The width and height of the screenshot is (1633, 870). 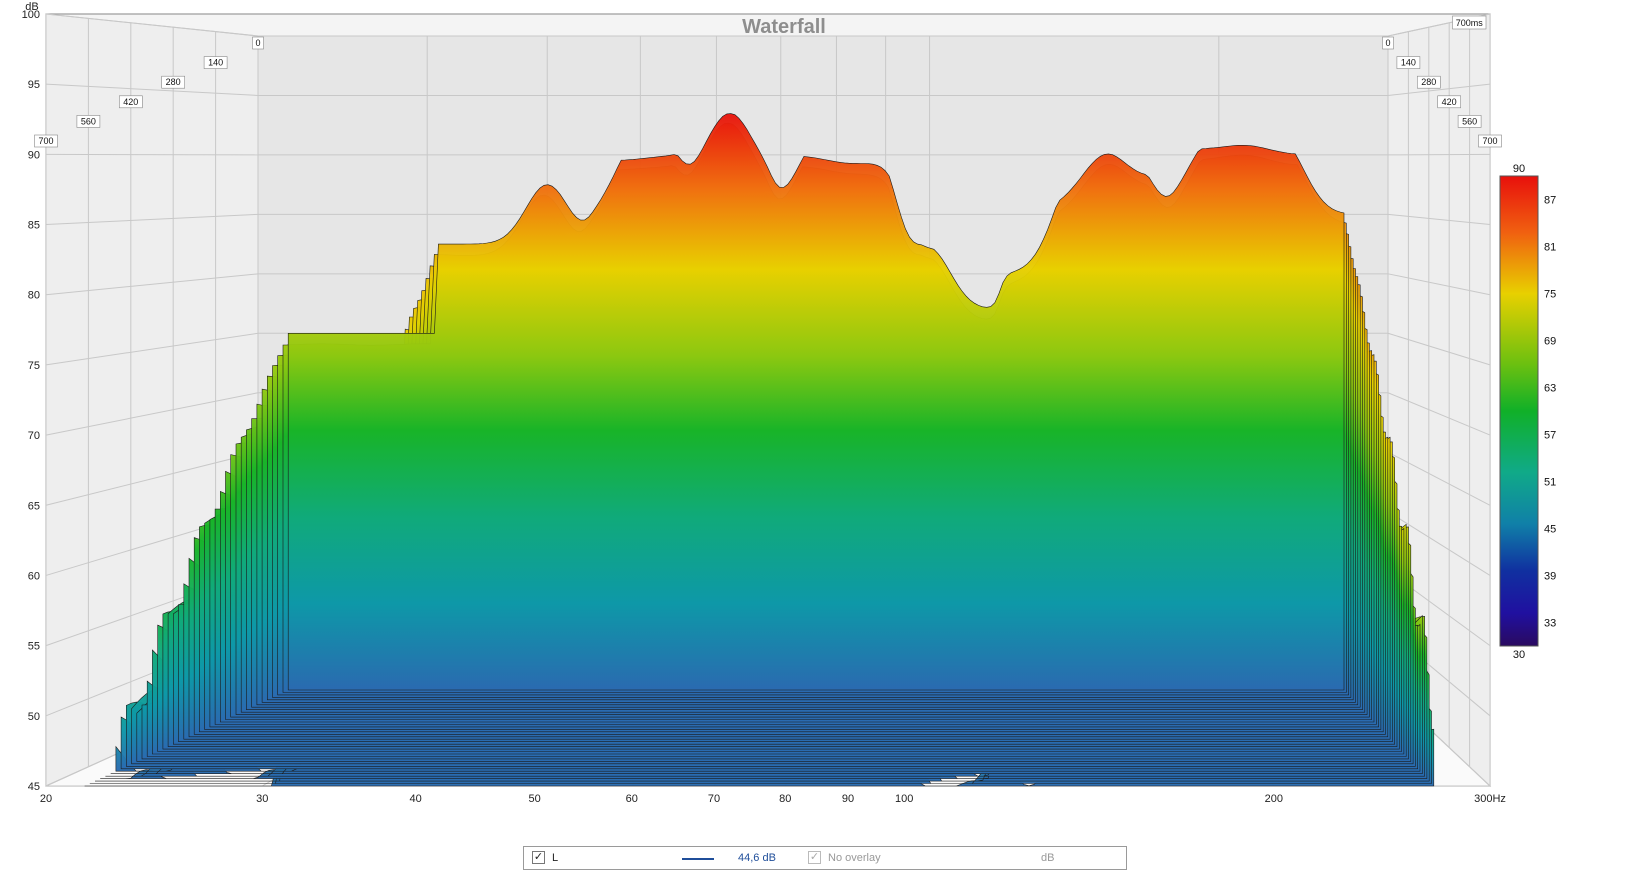 I want to click on time-end-box, so click(x=1469, y=22).